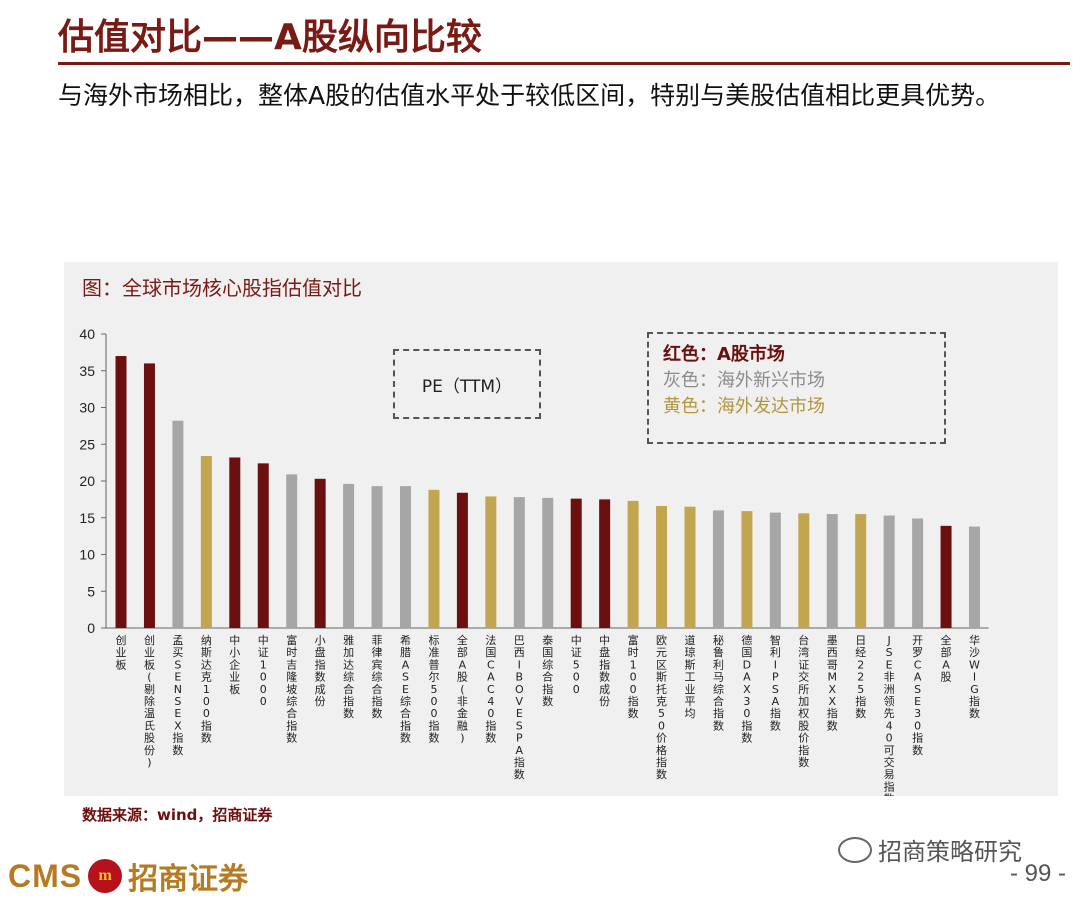 The height and width of the screenshot is (898, 1080). What do you see at coordinates (974, 676) in the screenshot?
I see `x-tick-label: 华沙 W I G 指数` at bounding box center [974, 676].